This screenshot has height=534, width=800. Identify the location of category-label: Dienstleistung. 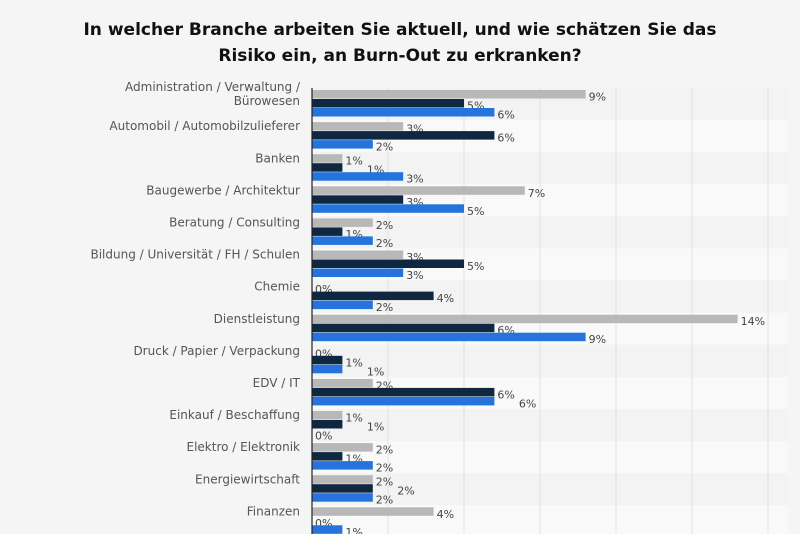
(257, 319).